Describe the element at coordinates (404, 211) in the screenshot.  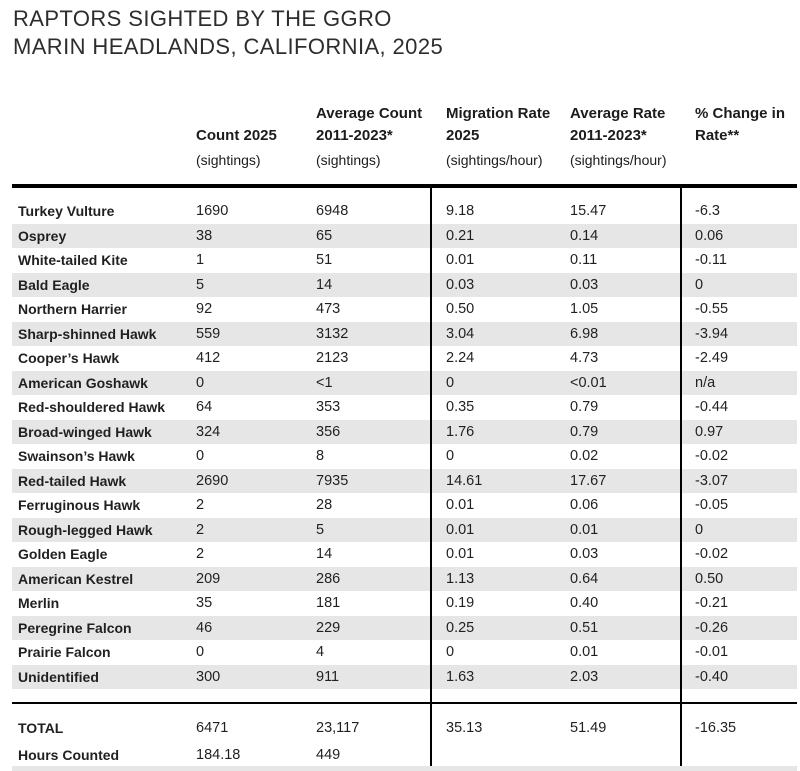
I see `table-row: Turkey Vulture 1690 6948 9.18 15.47 -6.3` at that location.